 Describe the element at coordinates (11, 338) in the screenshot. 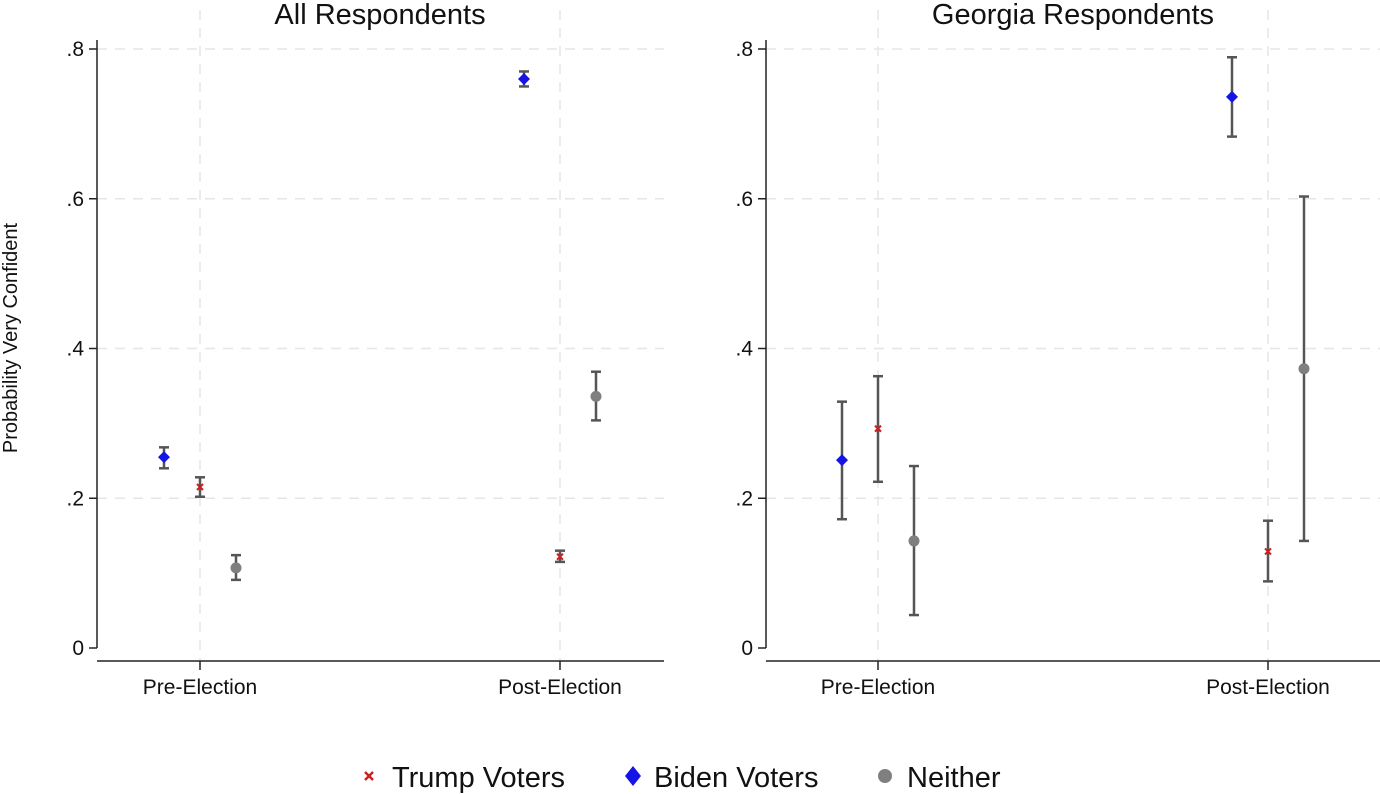

I see `y-axis-label: Probability Very Confident` at that location.